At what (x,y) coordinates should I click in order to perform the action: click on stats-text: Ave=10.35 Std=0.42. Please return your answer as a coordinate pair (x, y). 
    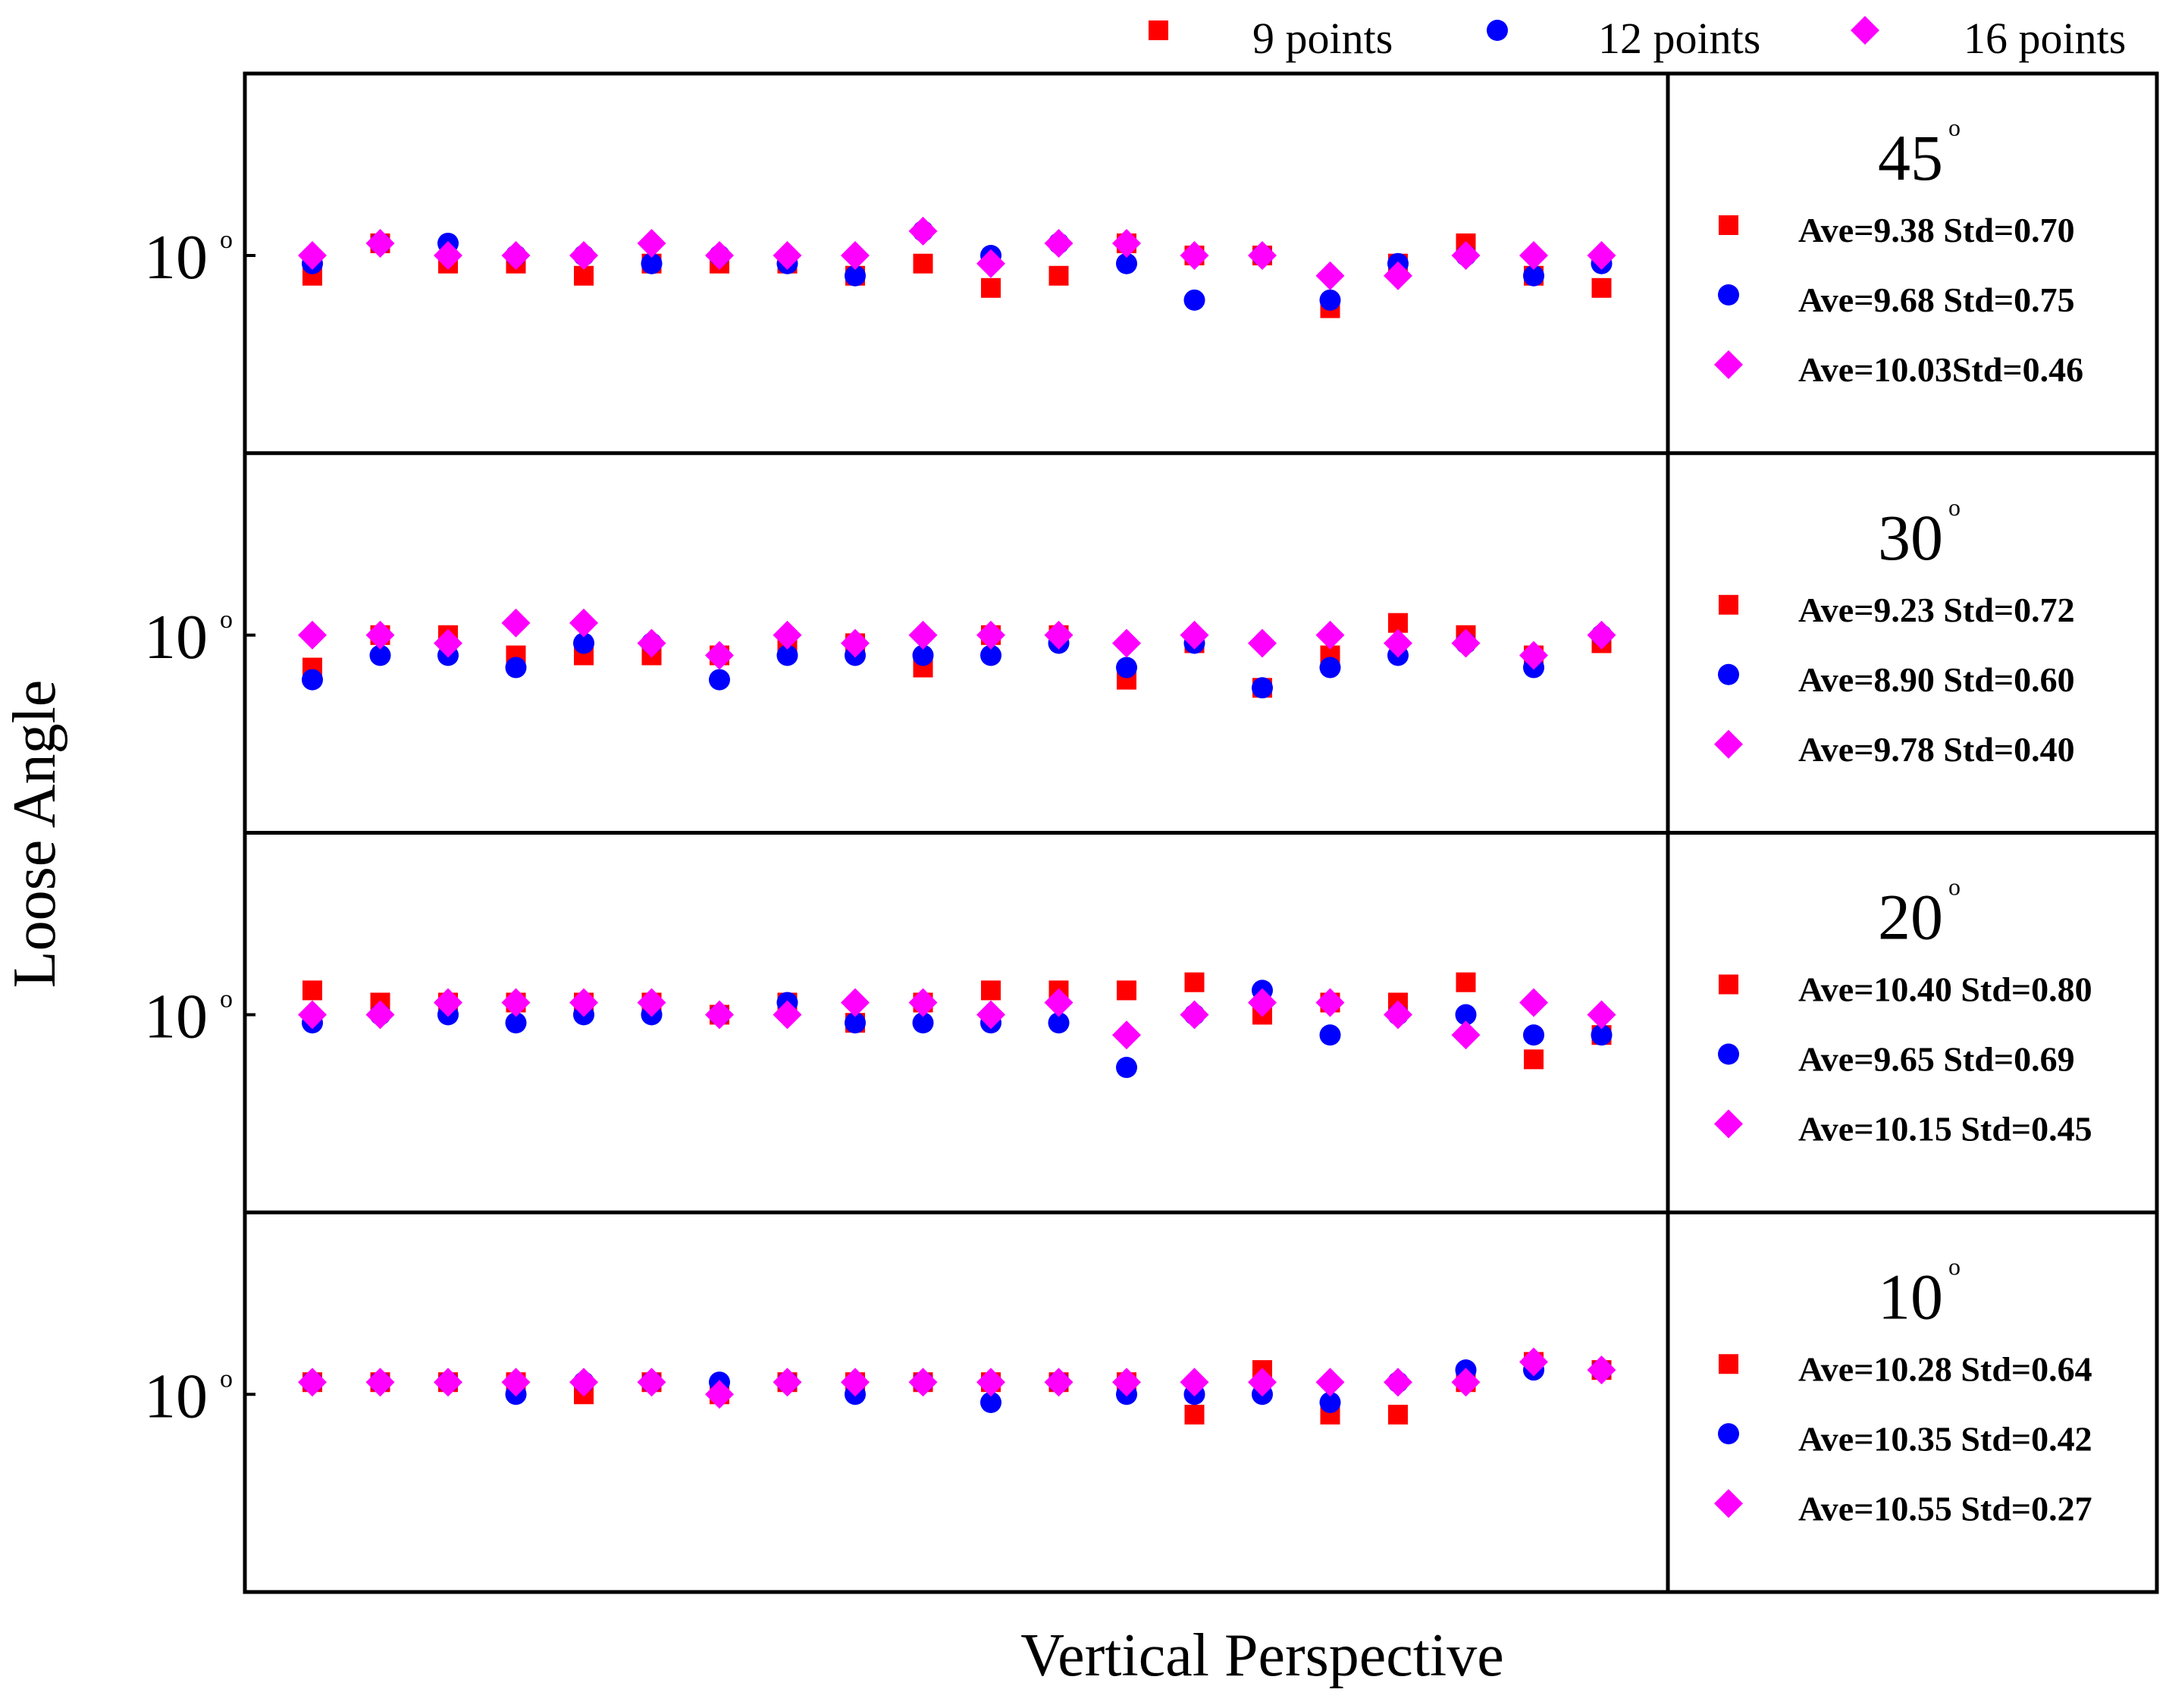
    Looking at the image, I should click on (1945, 1438).